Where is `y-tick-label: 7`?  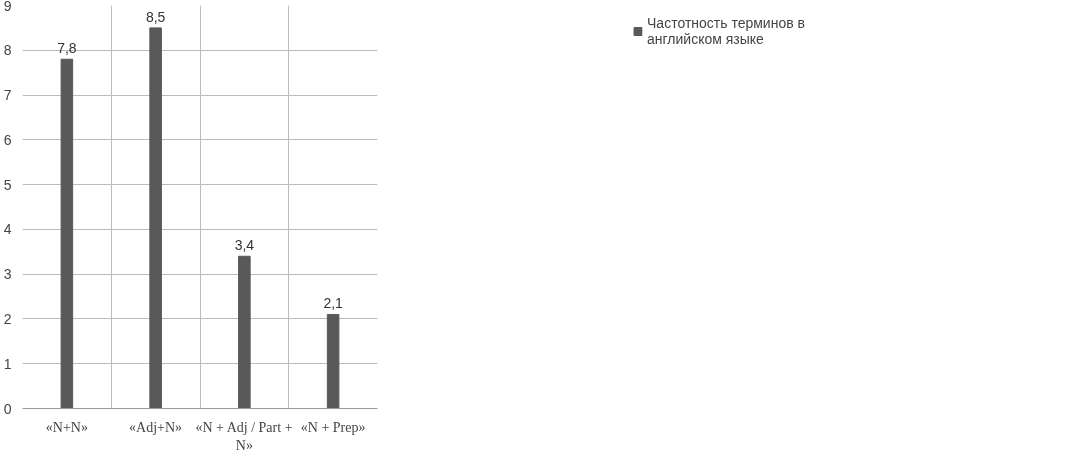 y-tick-label: 7 is located at coordinates (7, 95).